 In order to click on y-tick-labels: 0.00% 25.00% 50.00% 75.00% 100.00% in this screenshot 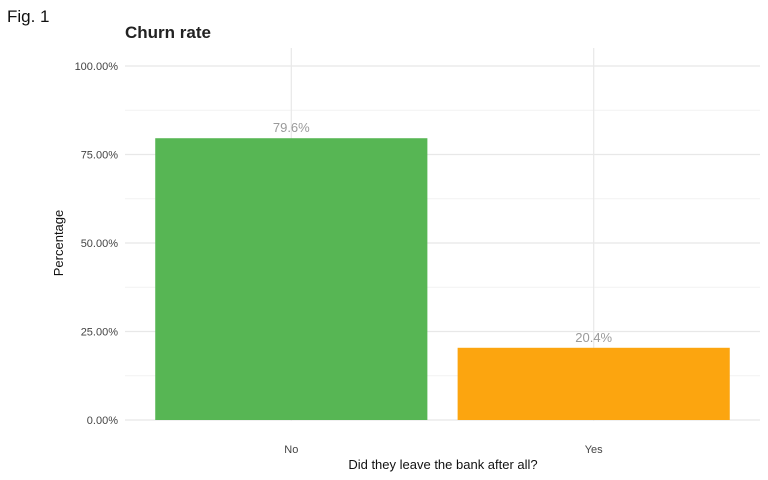, I will do `click(97, 244)`.